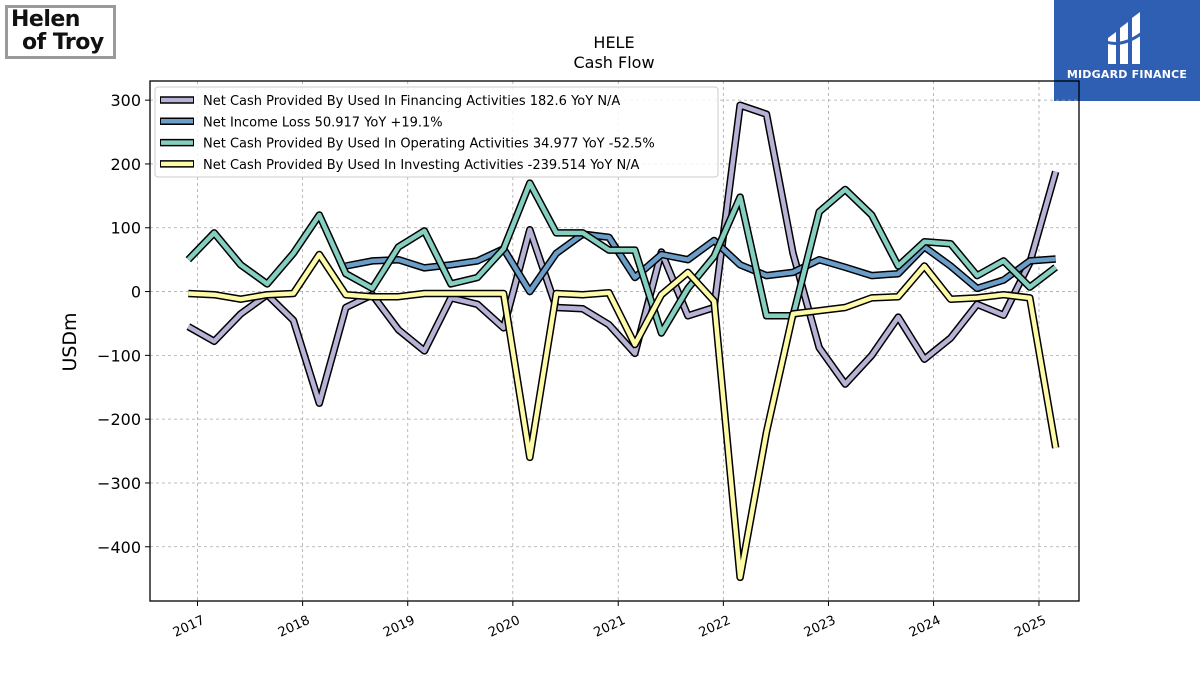  I want to click on y-tick-label: 300, so click(125, 100).